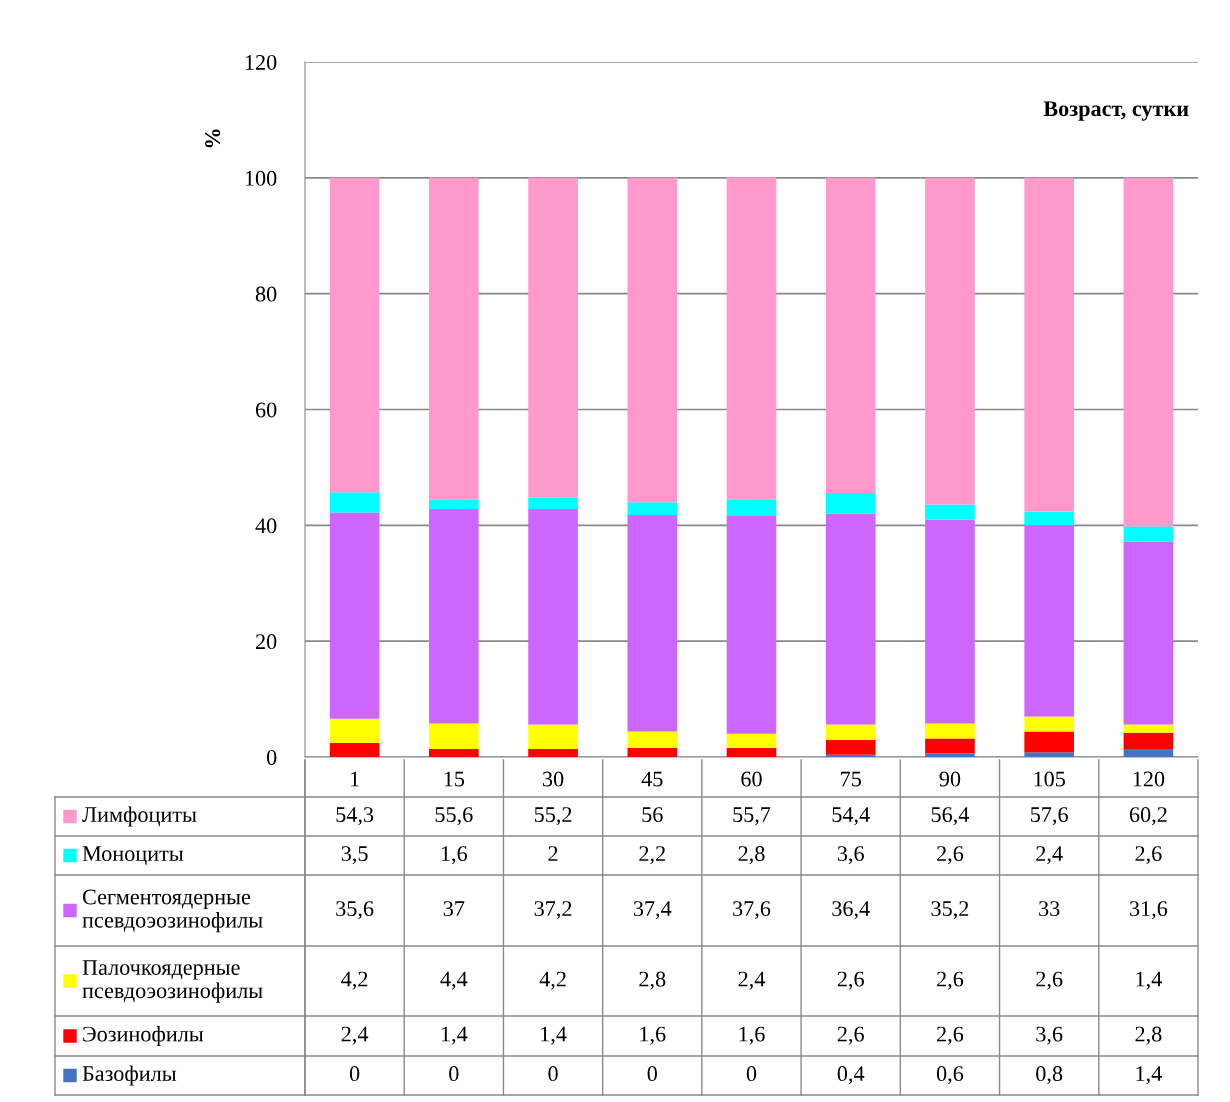 The image size is (1230, 1102). Describe the element at coordinates (851, 779) in the screenshot. I see `x-tick-label: 75` at that location.